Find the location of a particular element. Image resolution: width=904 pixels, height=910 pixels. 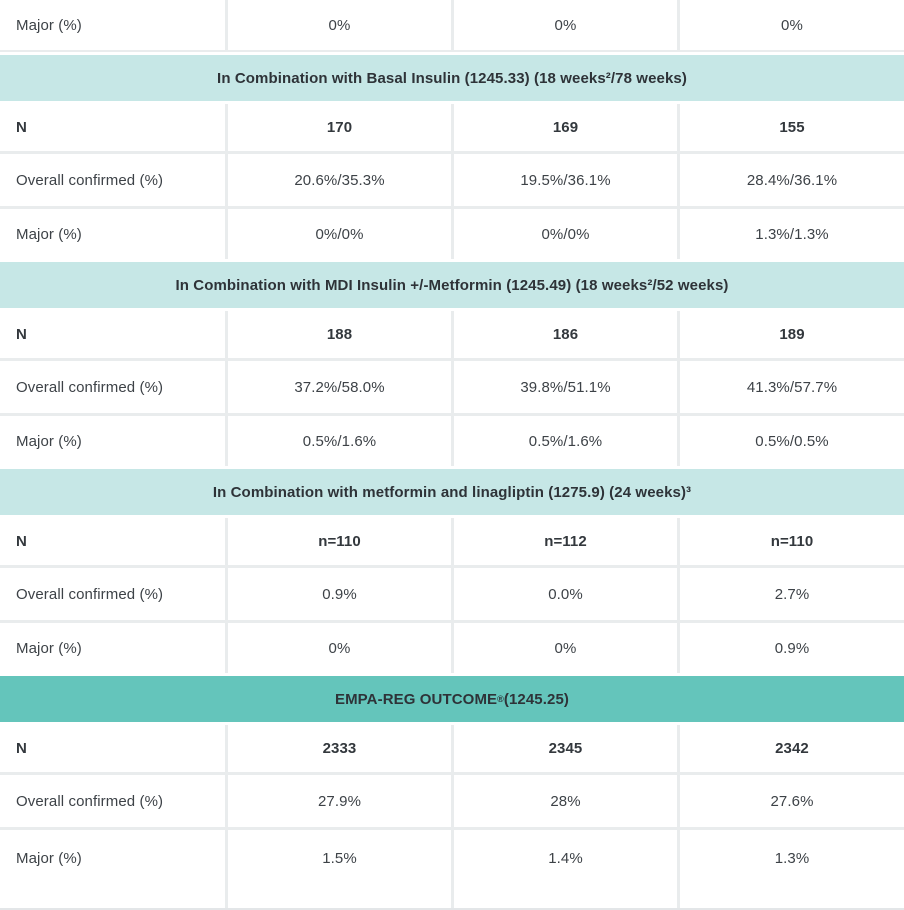

cell-value: 189 is located at coordinates (790, 334).